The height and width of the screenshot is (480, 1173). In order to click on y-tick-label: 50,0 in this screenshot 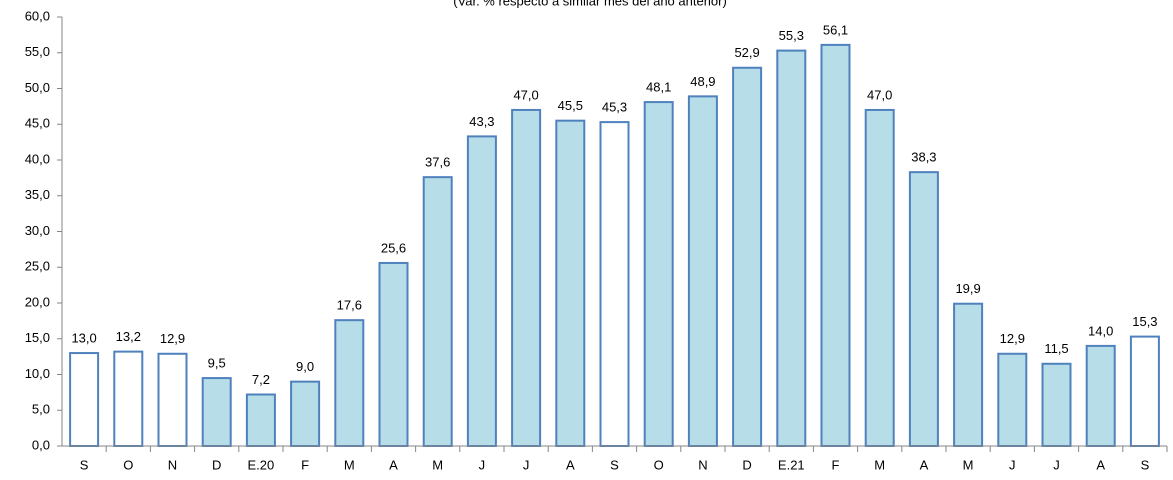, I will do `click(37, 87)`.